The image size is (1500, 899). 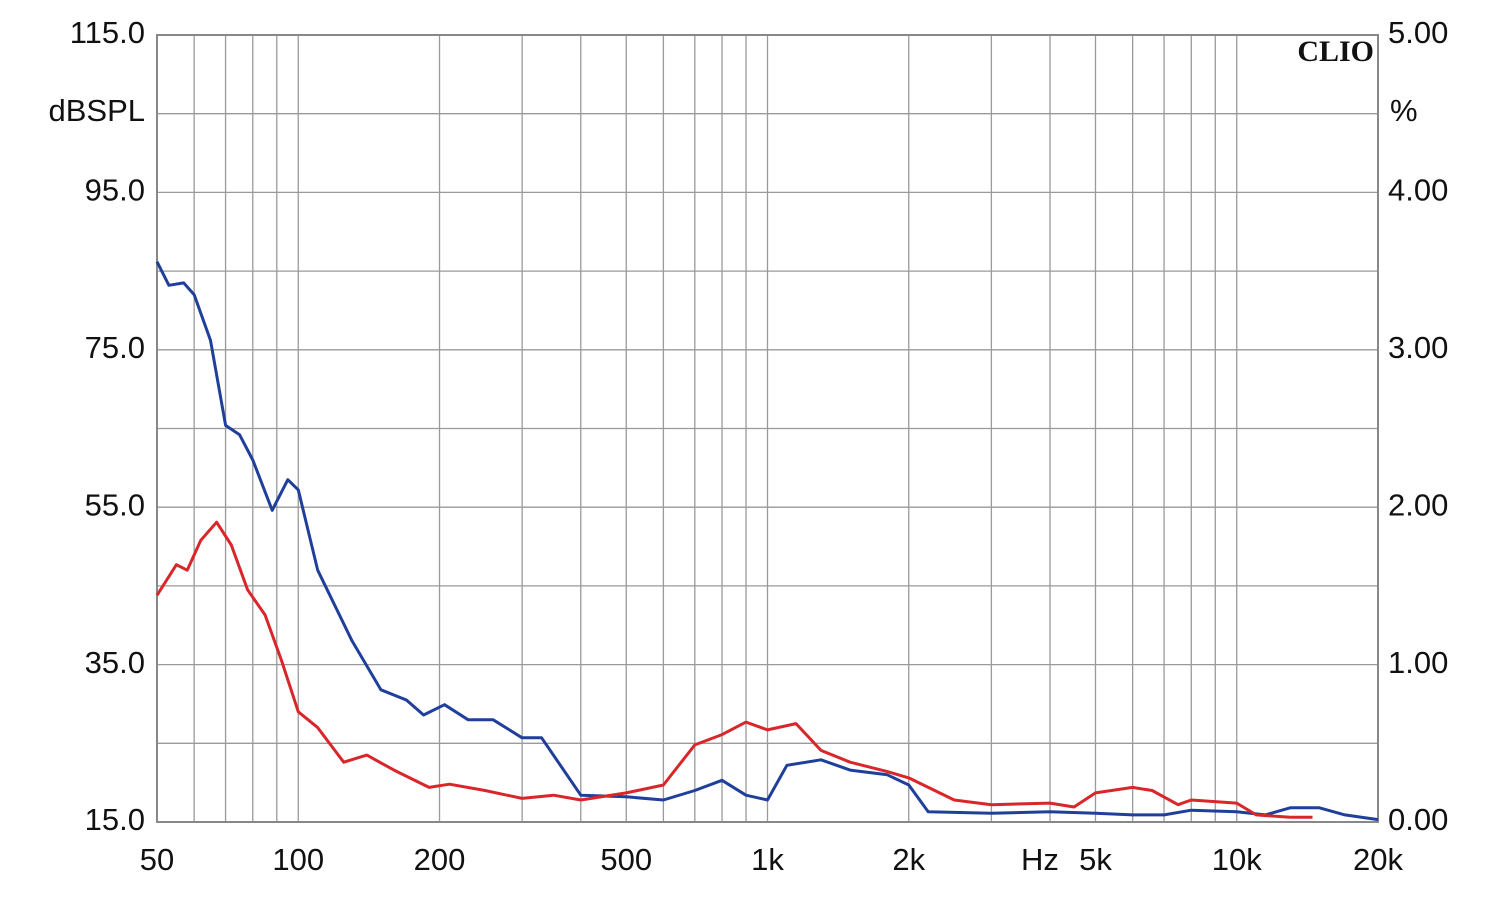 I want to click on y2-tick-label: 0.00, so click(x=1418, y=819).